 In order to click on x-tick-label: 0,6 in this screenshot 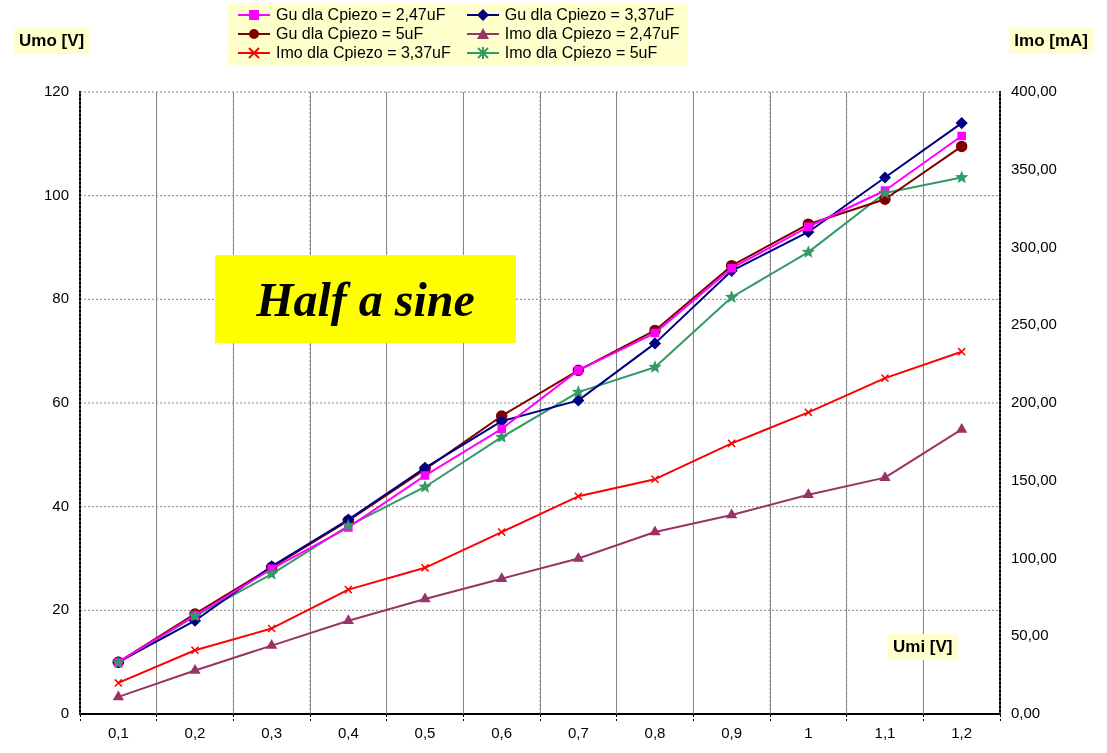, I will do `click(502, 733)`.